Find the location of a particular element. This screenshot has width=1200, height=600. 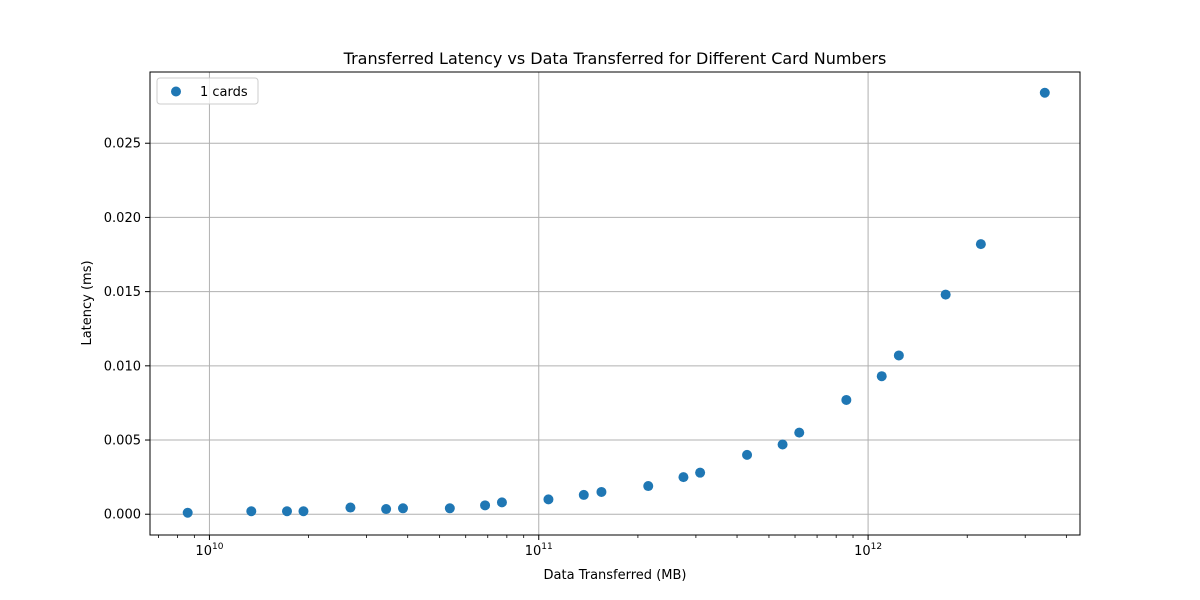

y-tick-label: 0.025 is located at coordinates (122, 144).